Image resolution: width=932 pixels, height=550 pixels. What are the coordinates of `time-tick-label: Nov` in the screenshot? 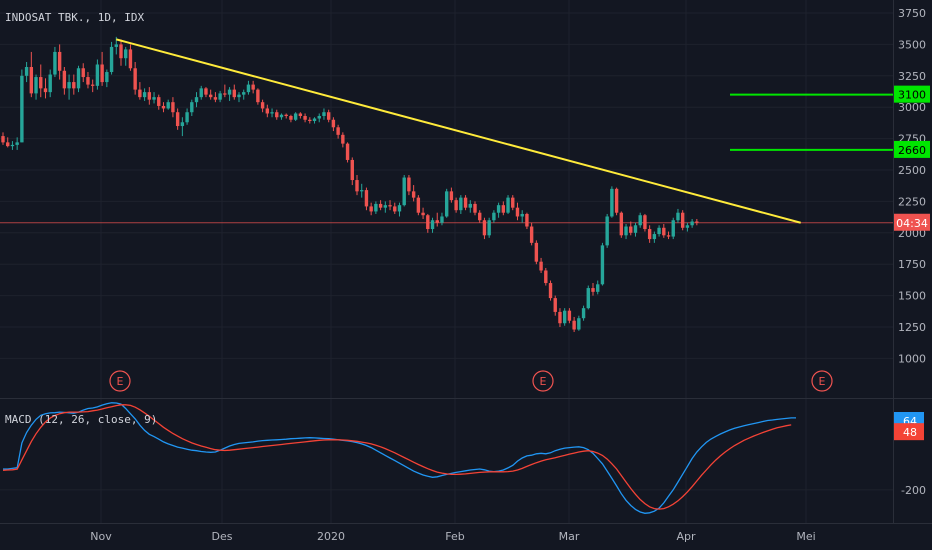 It's located at (101, 536).